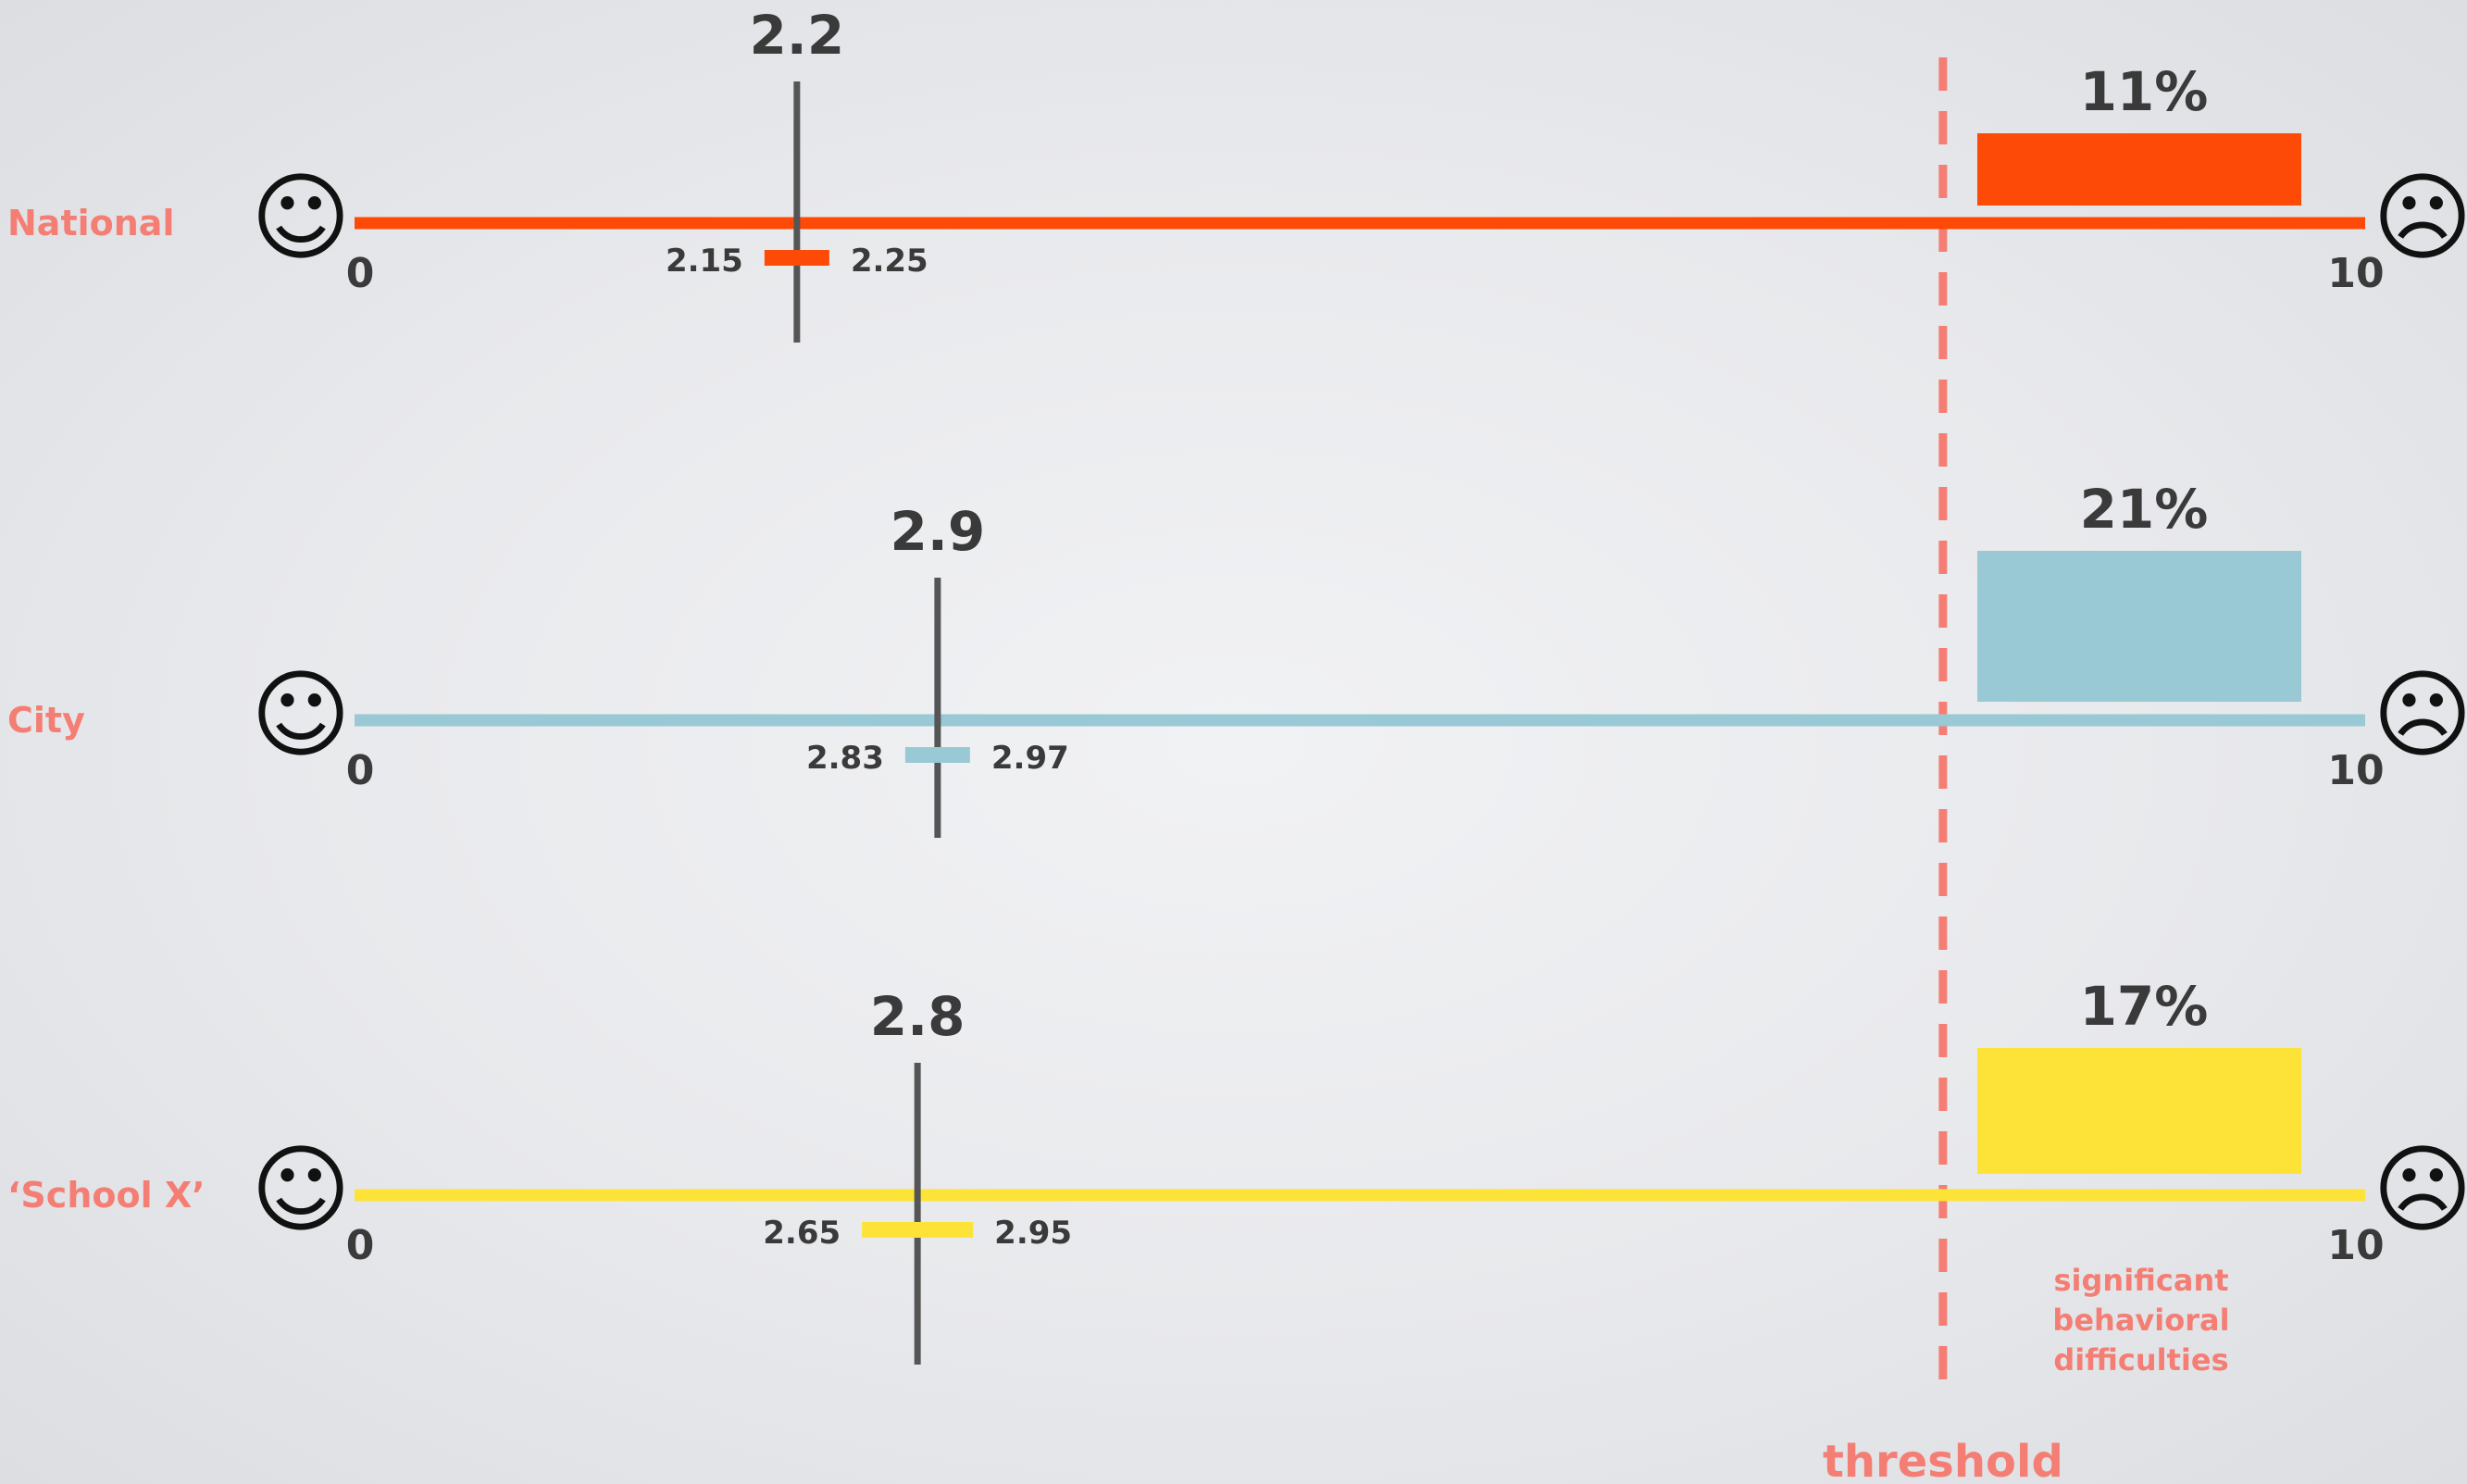 The width and height of the screenshot is (2467, 1484). What do you see at coordinates (1943, 1460) in the screenshot?
I see `threshold-label: threshold` at bounding box center [1943, 1460].